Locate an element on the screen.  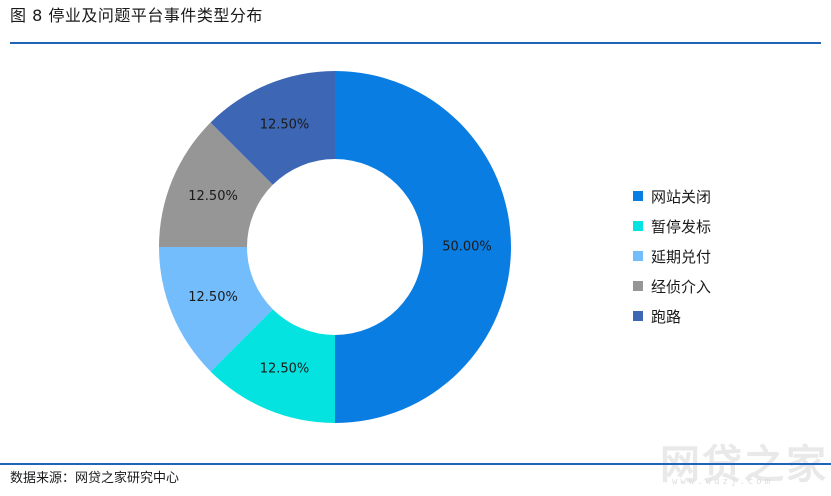
legend-label: 网站关闭 is located at coordinates (681, 196).